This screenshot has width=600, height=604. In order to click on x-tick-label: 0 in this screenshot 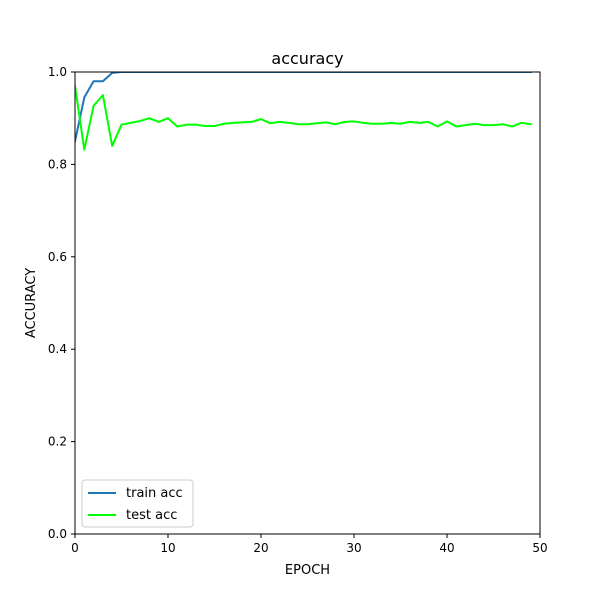, I will do `click(75, 548)`.